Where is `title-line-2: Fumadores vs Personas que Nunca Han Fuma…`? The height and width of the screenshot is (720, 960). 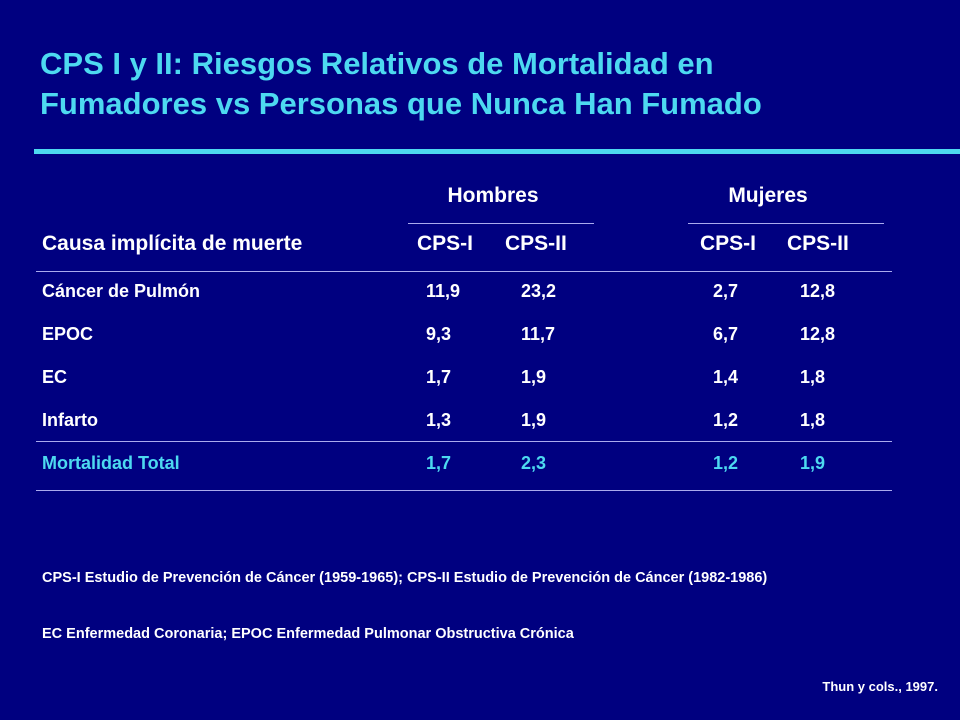 title-line-2: Fumadores vs Personas que Nunca Han Fuma… is located at coordinates (401, 103).